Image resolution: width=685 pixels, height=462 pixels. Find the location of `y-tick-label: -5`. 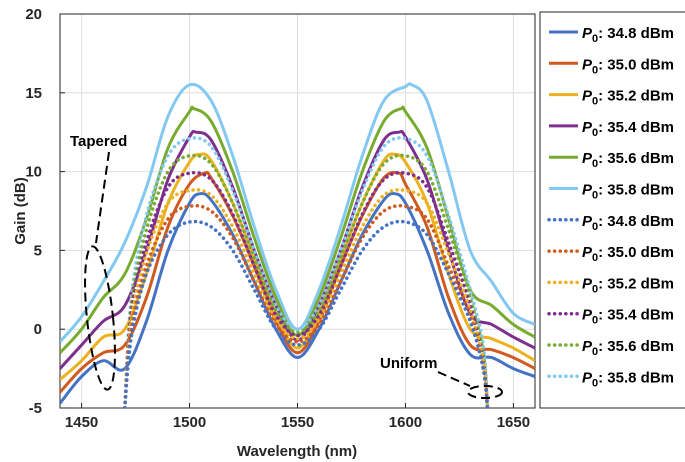

y-tick-label: -5 is located at coordinates (35, 408).